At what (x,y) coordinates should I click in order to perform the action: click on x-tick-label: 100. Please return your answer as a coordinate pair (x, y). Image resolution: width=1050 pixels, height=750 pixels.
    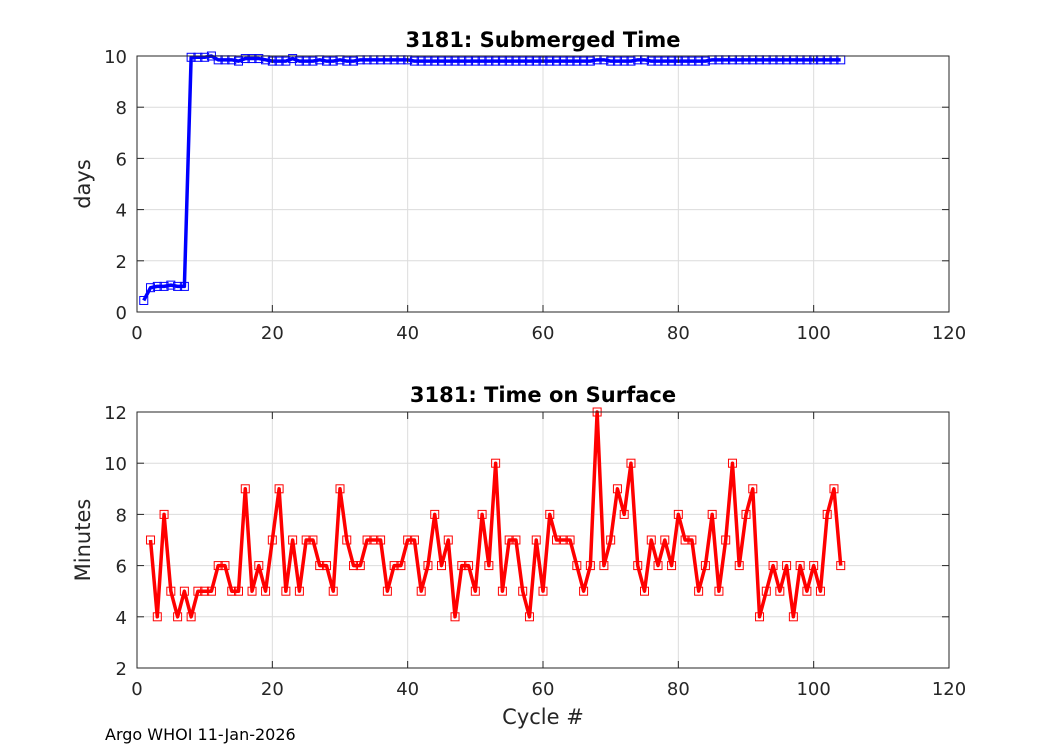
    Looking at the image, I should click on (813, 333).